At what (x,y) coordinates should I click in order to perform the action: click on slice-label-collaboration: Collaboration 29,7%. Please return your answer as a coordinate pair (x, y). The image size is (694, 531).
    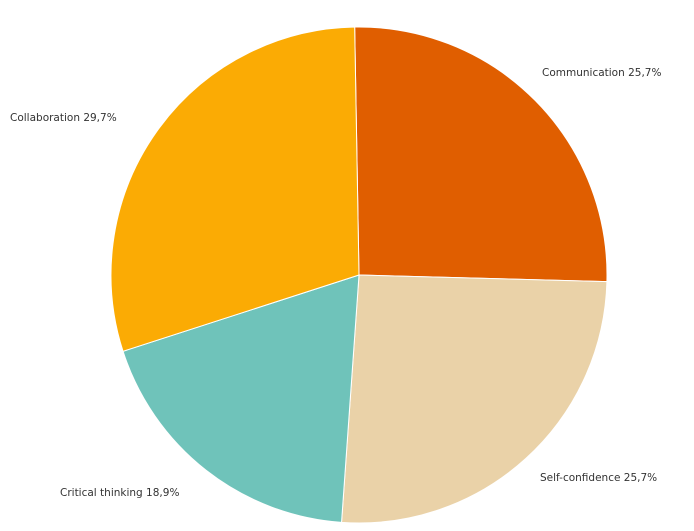
    Looking at the image, I should click on (63, 118).